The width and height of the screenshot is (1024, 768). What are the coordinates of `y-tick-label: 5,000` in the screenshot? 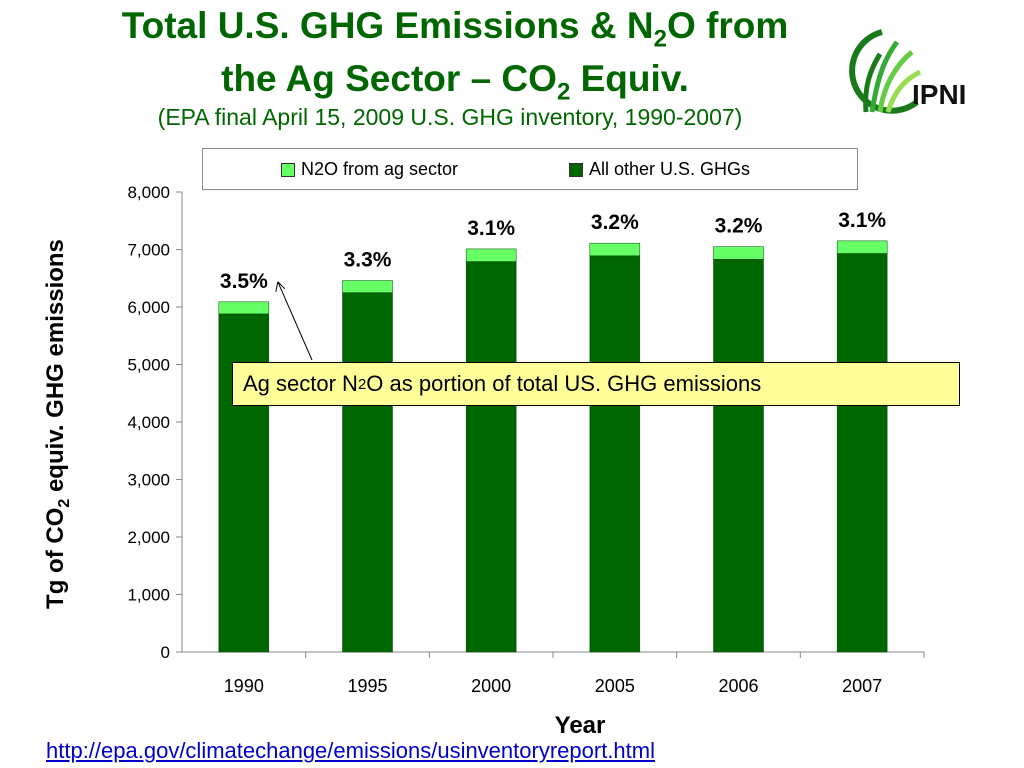 It's located at (148, 365).